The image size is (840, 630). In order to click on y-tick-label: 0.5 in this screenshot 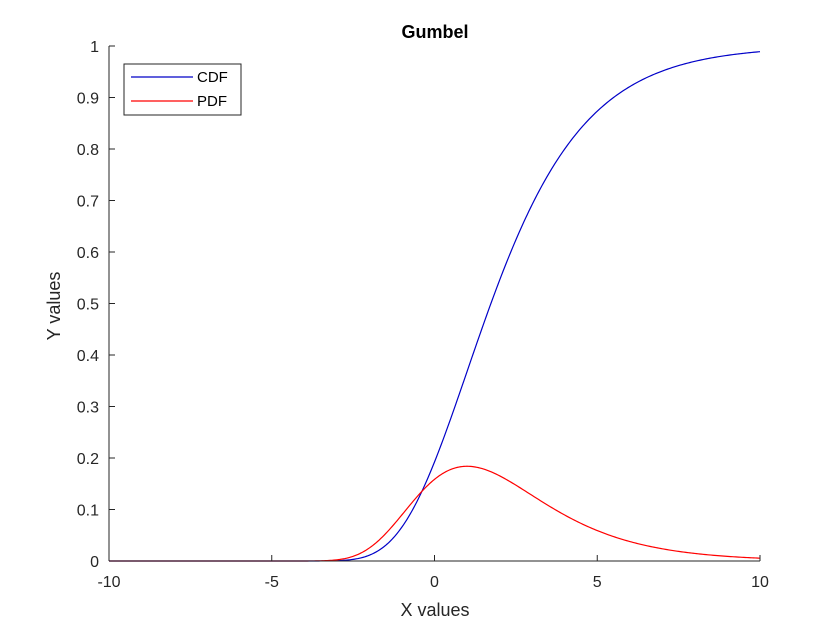, I will do `click(88, 305)`.